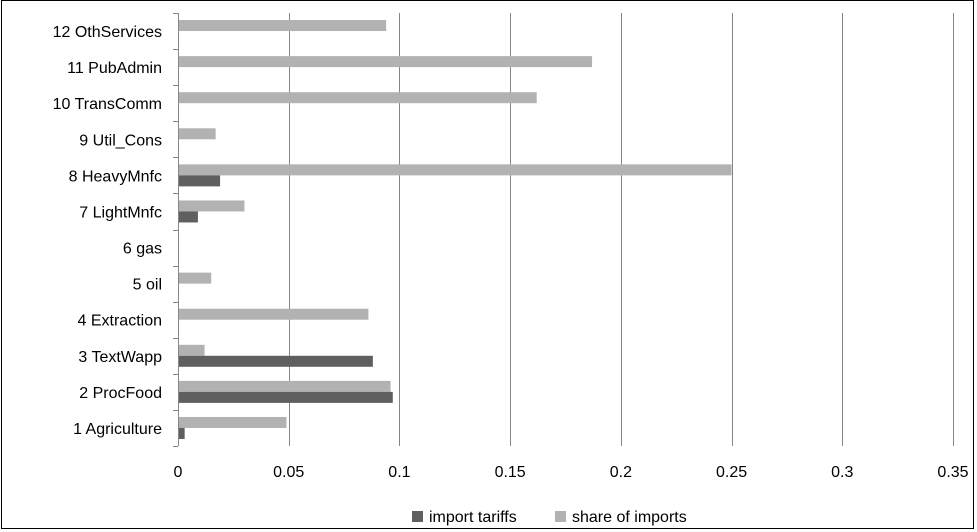  I want to click on bar-share-of-imports-10-transcomm, so click(358, 98).